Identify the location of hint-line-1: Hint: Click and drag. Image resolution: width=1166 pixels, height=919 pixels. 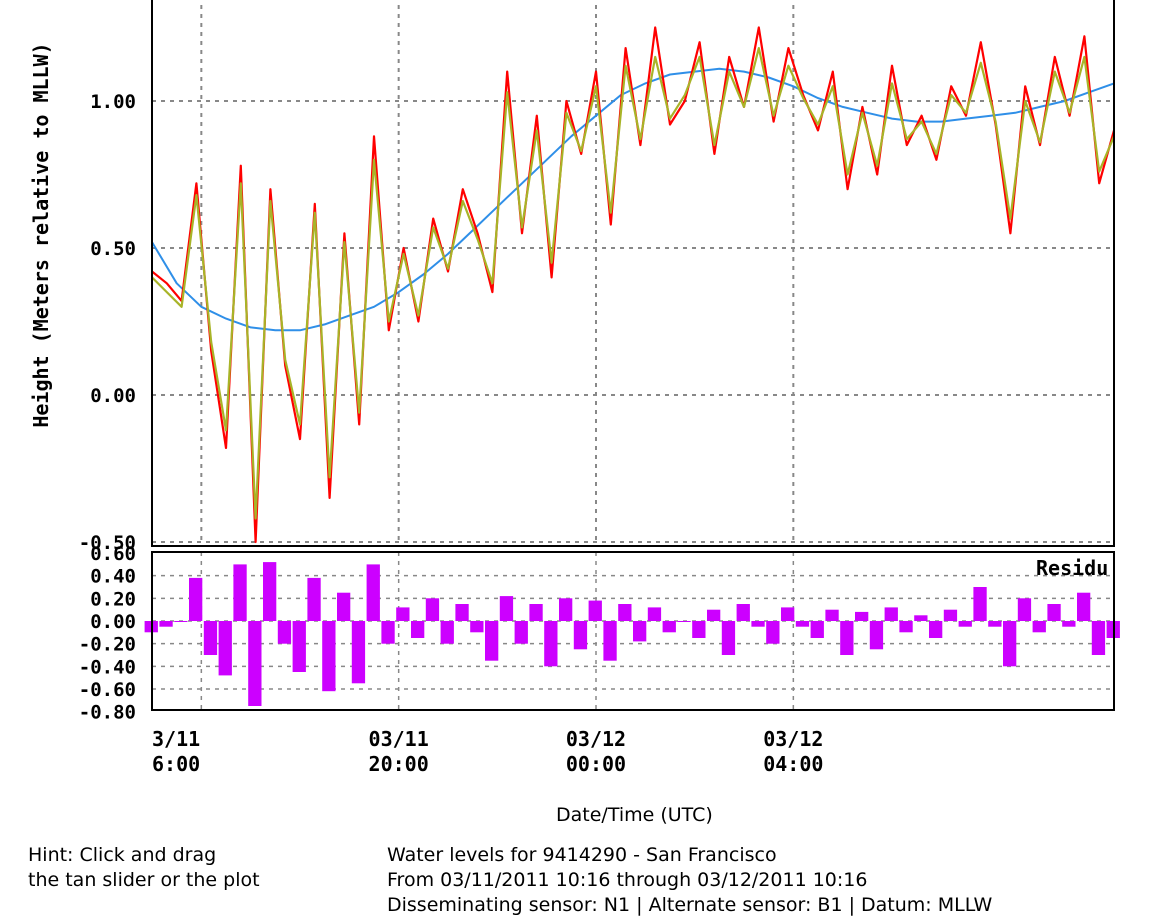
(122, 855).